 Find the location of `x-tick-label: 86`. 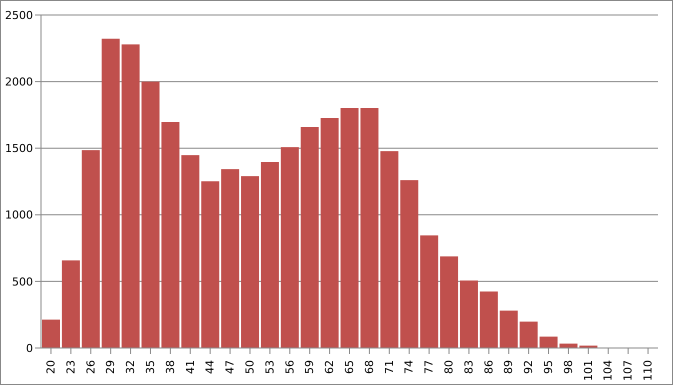

x-tick-label: 86 is located at coordinates (489, 367).